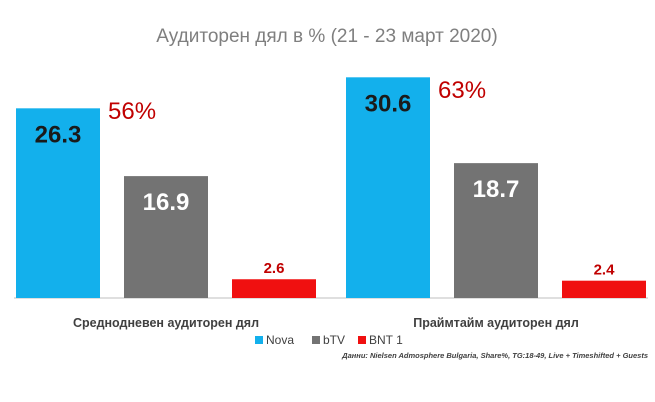 This screenshot has height=402, width=655. What do you see at coordinates (326, 36) in the screenshot?
I see `chart-title: Аудиторен дял в % (21 - 23 март 2020)` at bounding box center [326, 36].